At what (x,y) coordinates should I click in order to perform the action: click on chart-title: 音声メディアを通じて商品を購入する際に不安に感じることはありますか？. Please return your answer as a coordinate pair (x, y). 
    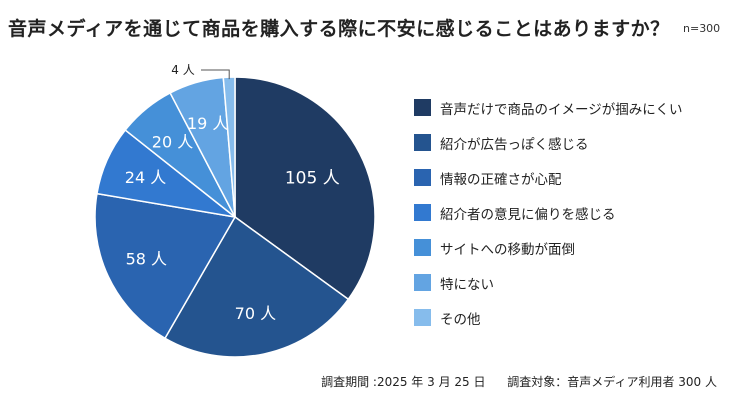
    Looking at the image, I should click on (339, 29).